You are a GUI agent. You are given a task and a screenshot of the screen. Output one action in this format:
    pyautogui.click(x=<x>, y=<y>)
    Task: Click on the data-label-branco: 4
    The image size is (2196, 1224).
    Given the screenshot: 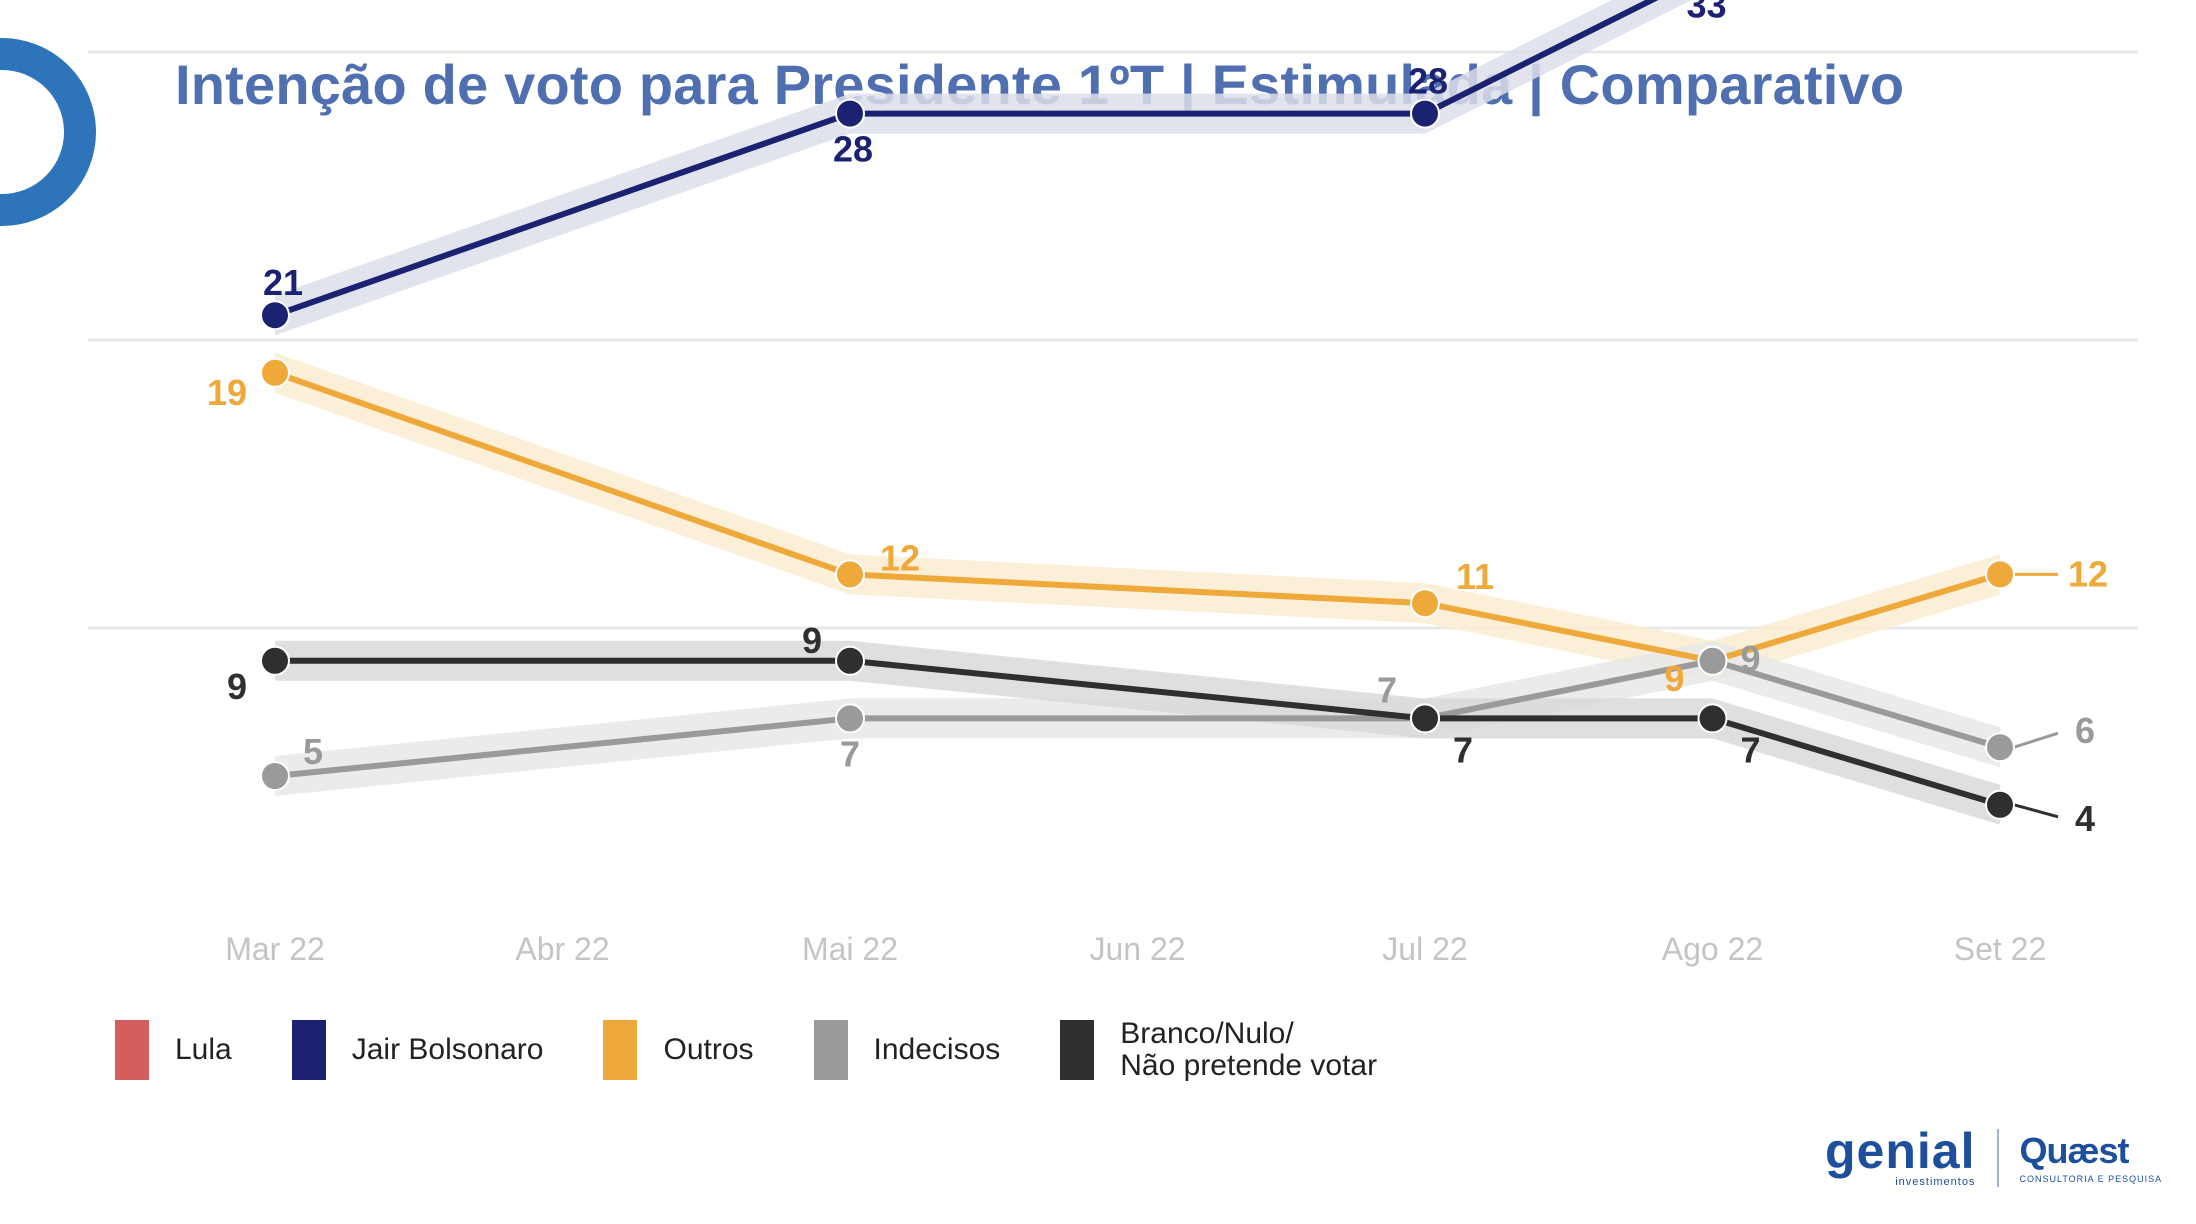 What is the action you would take?
    pyautogui.click(x=2085, y=818)
    